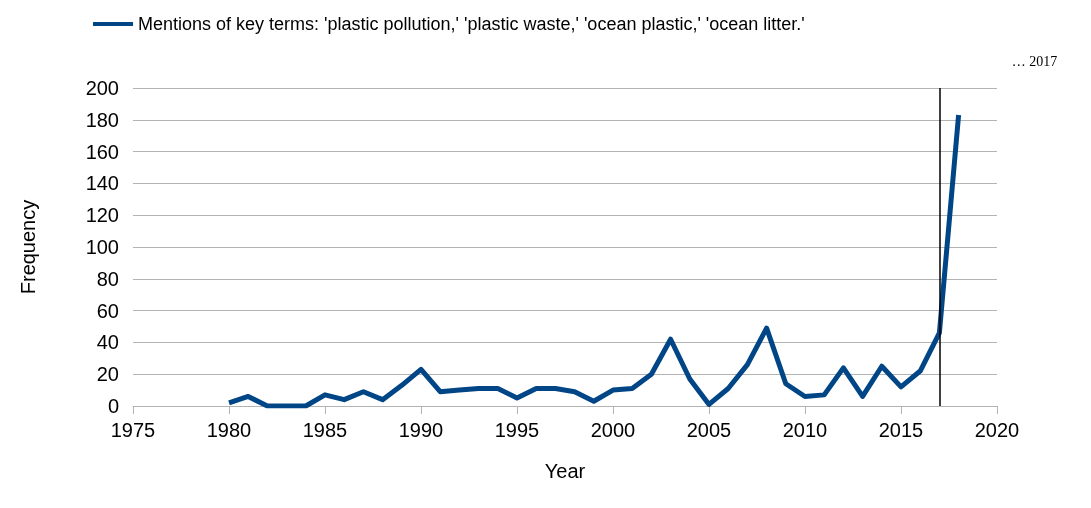 This screenshot has width=1091, height=508. What do you see at coordinates (229, 430) in the screenshot?
I see `x-tick-label: 1980` at bounding box center [229, 430].